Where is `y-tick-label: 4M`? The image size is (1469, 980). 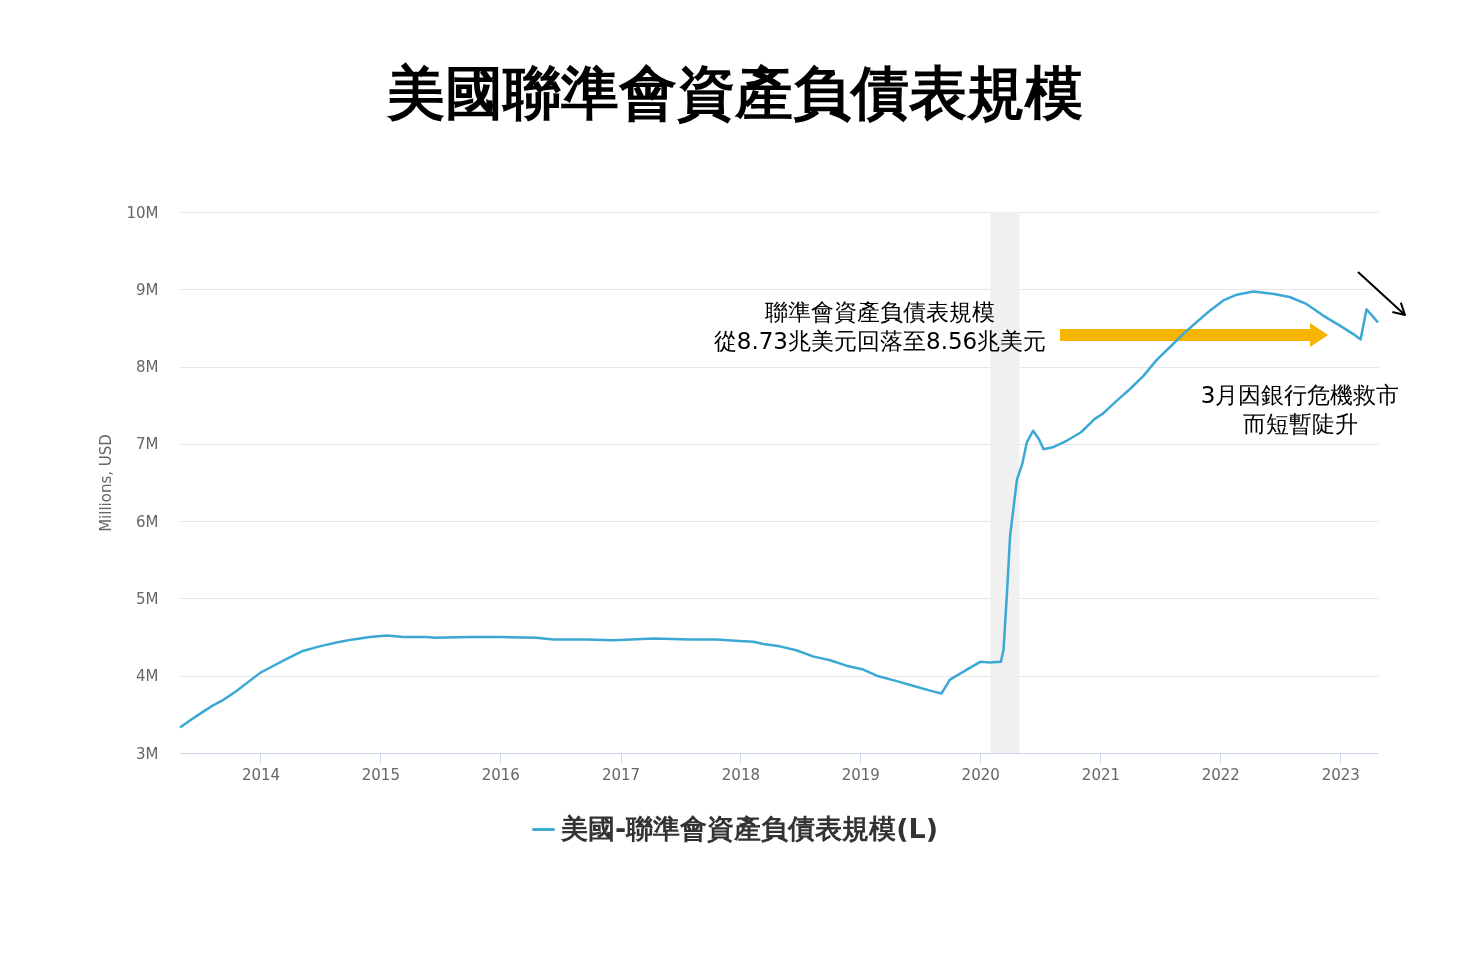 y-tick-label: 4M is located at coordinates (147, 676).